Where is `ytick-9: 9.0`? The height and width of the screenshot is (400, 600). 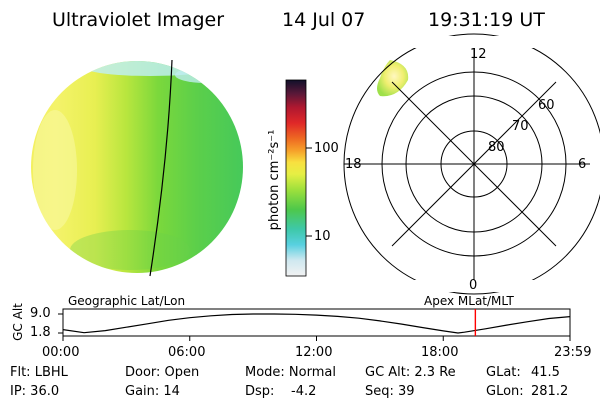 ytick-9: 9.0 is located at coordinates (40, 313).